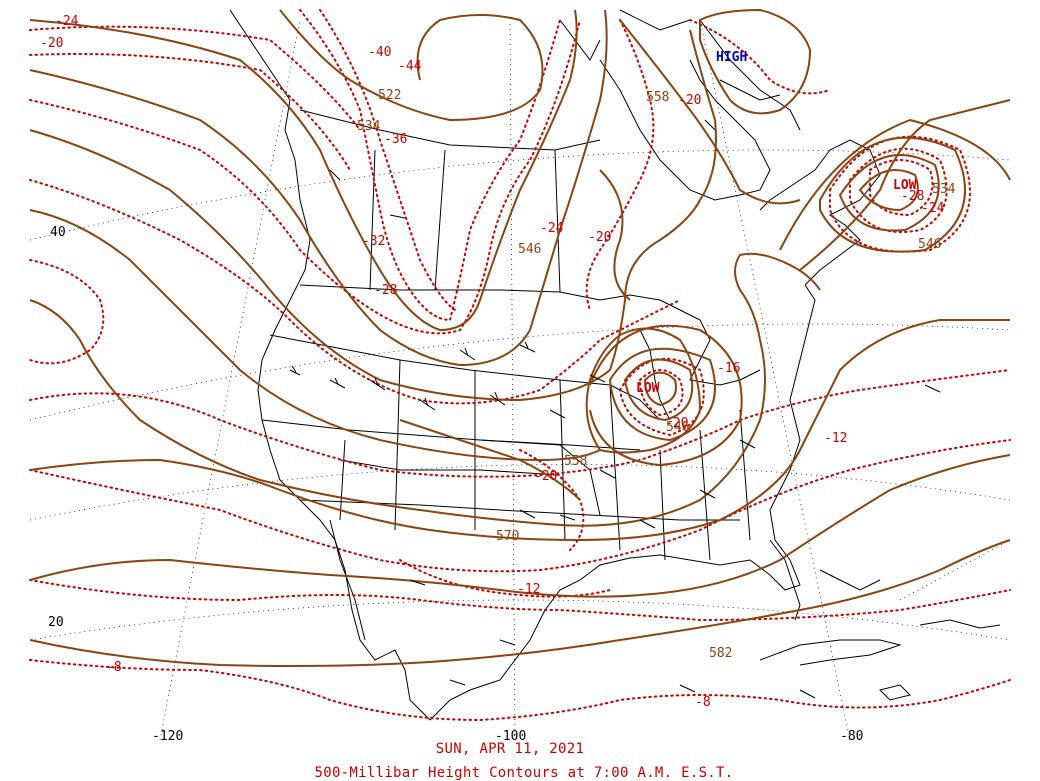 This screenshot has width=1040, height=781. What do you see at coordinates (58, 232) in the screenshot?
I see `lat-label: 40` at bounding box center [58, 232].